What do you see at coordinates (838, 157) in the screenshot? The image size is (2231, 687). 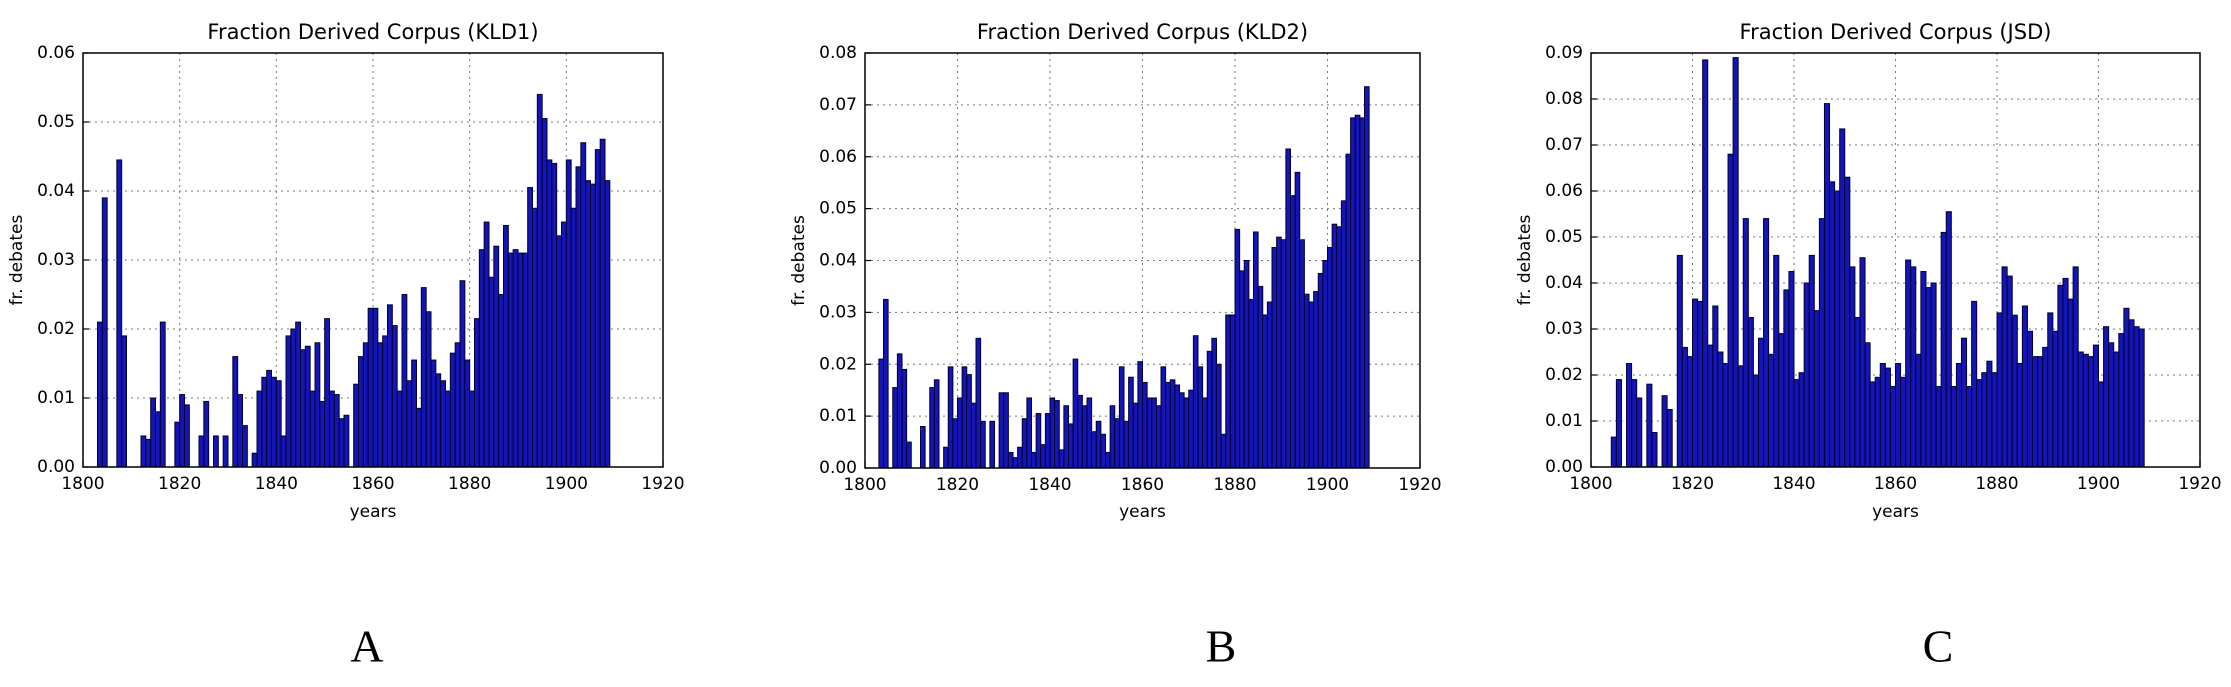 I see `y-tick-label: 0.06` at bounding box center [838, 157].